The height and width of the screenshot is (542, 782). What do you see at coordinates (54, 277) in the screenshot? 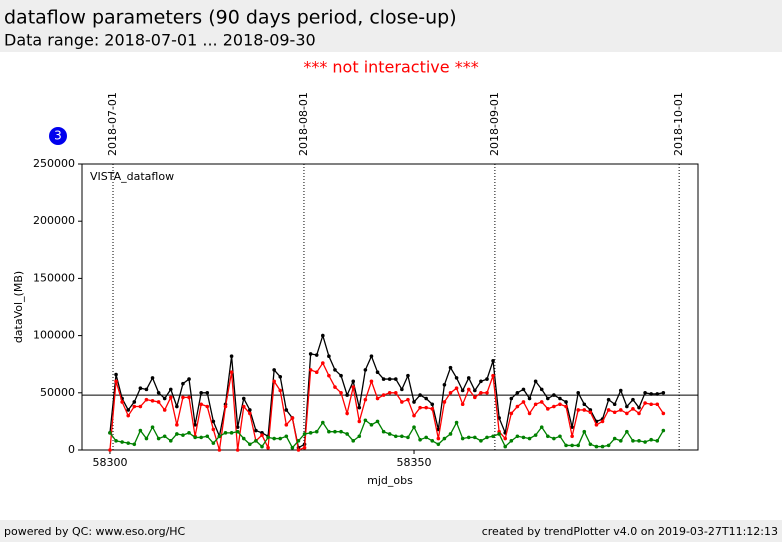
I see `y-tick-label: 150000` at bounding box center [54, 277].